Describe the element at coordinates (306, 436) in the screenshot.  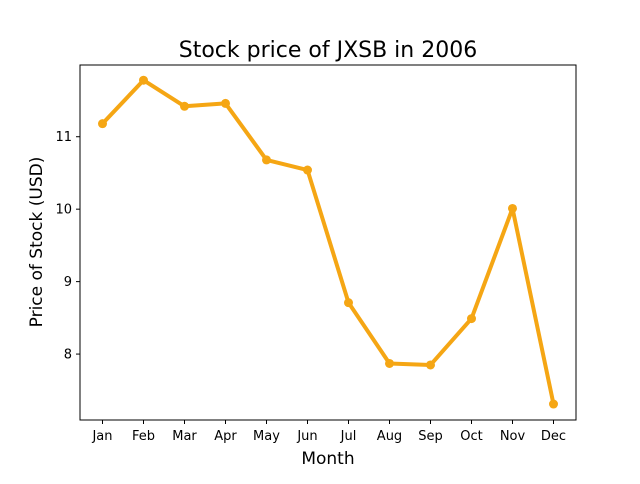
I see `x-tick-label: Jun` at that location.